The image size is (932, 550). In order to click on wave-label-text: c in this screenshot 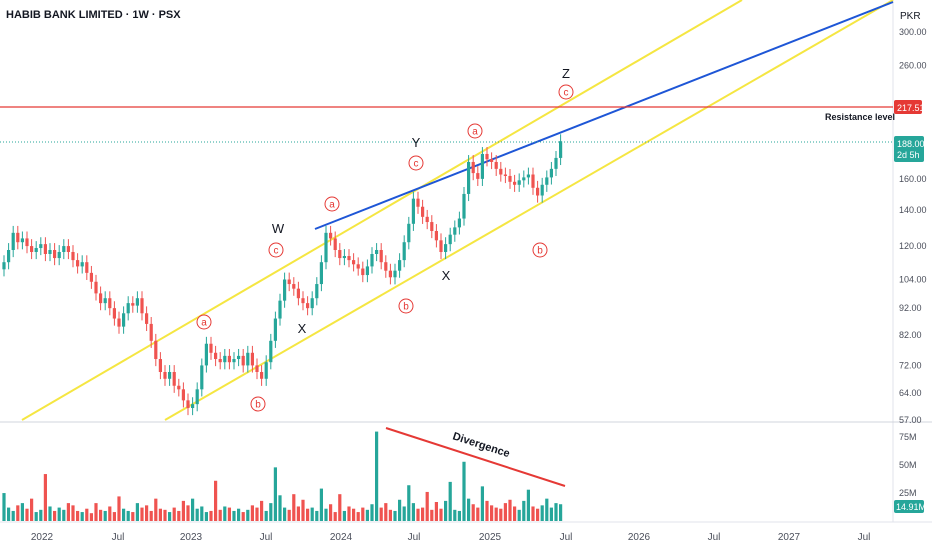, I will do `click(416, 164)`.